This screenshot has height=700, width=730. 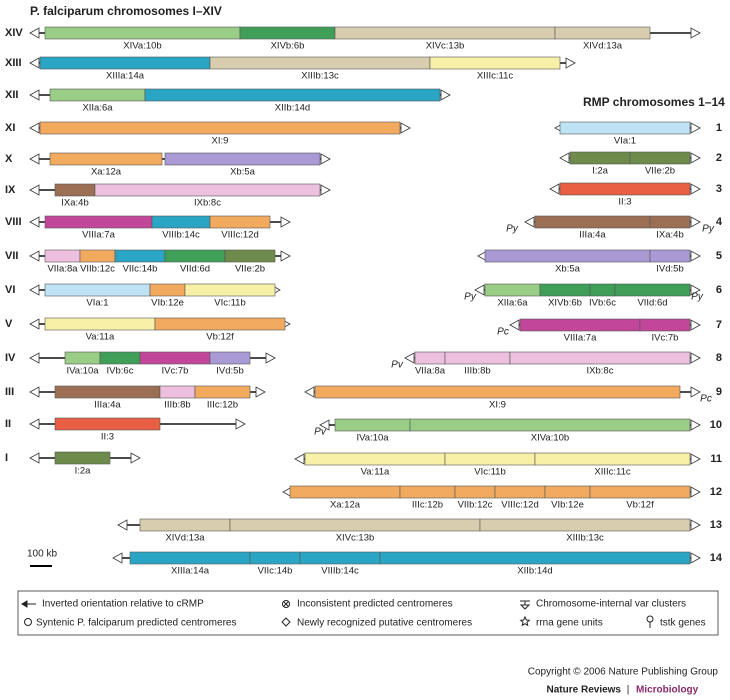 I want to click on chromosome-name: 4, so click(x=719, y=222).